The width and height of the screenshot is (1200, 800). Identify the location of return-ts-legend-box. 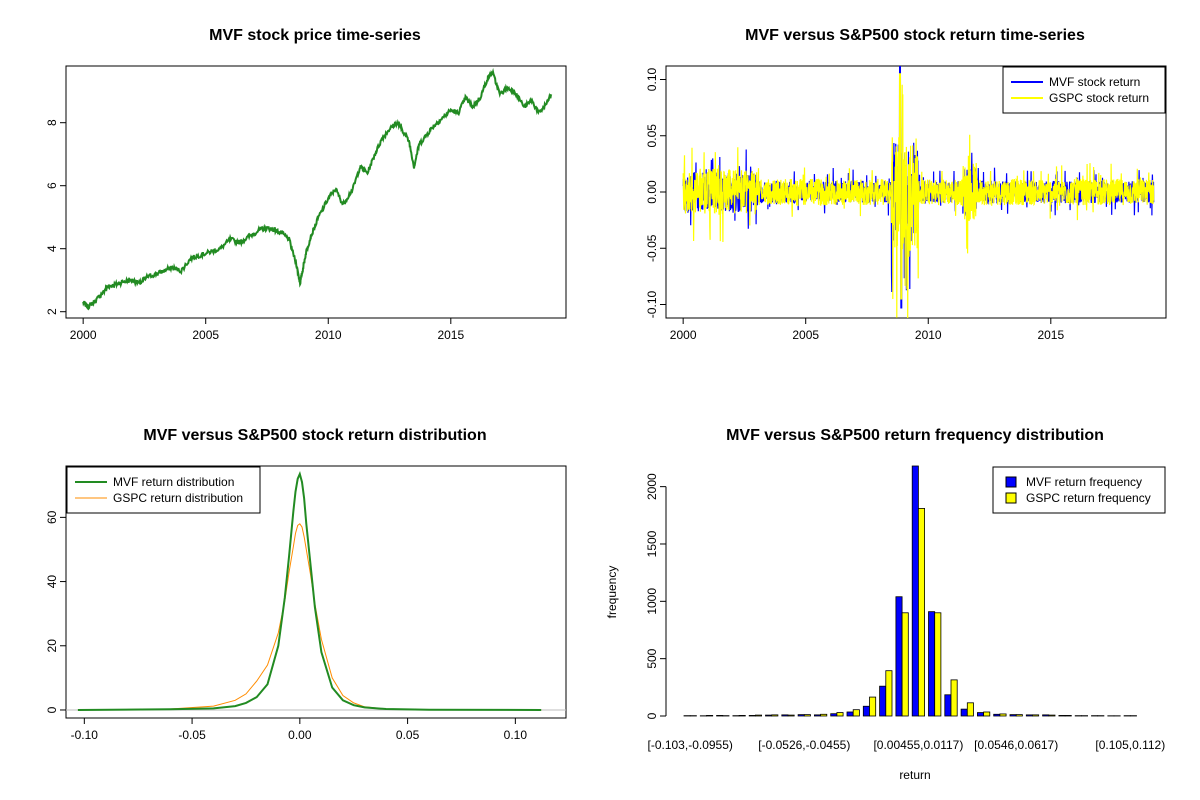
(1084, 90).